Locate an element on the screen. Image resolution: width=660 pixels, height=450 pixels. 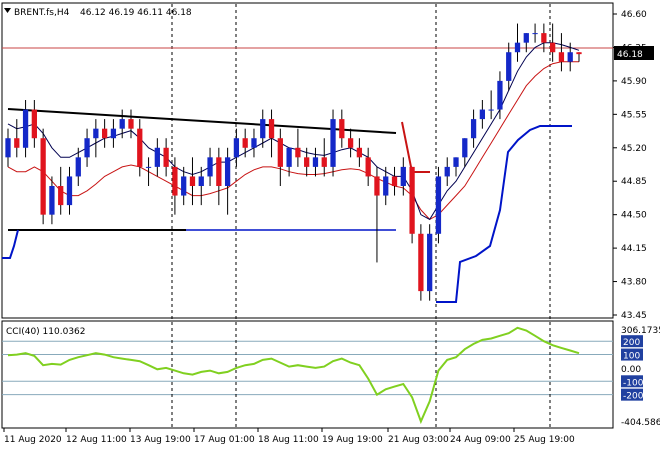
time-tick-label: 21 Aug 03:00 is located at coordinates (418, 440).